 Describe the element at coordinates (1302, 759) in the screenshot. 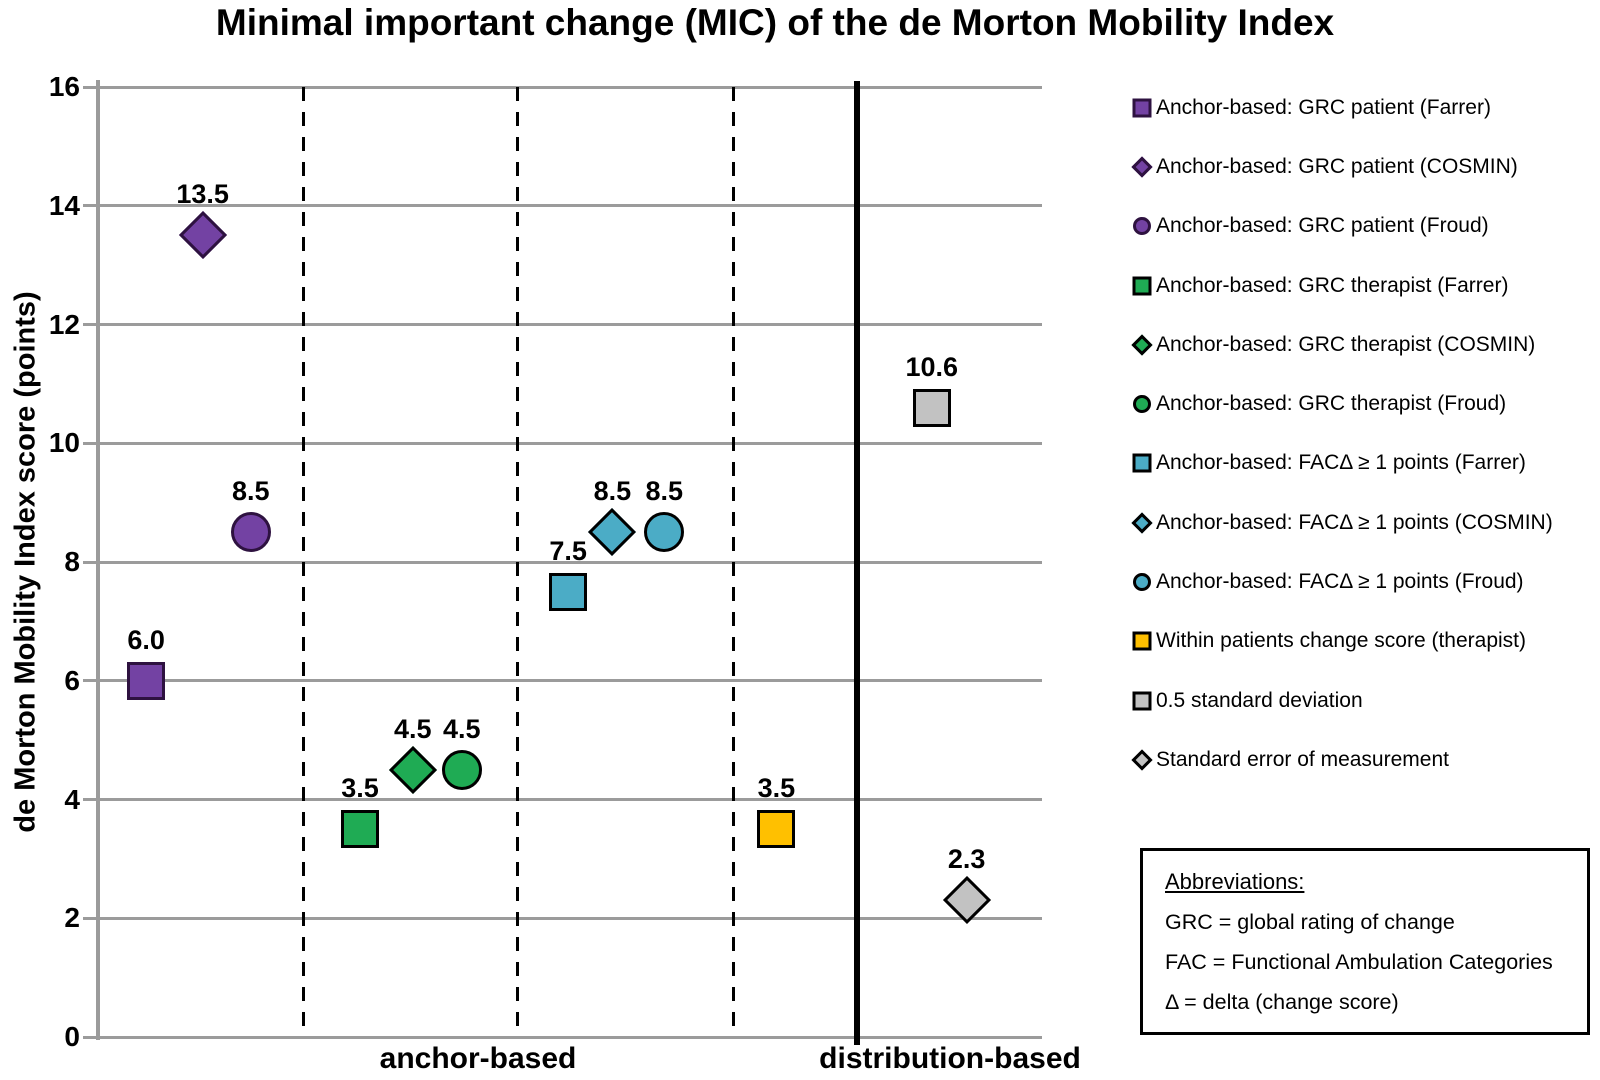

I see `legend-label: Standard error of measurement` at that location.